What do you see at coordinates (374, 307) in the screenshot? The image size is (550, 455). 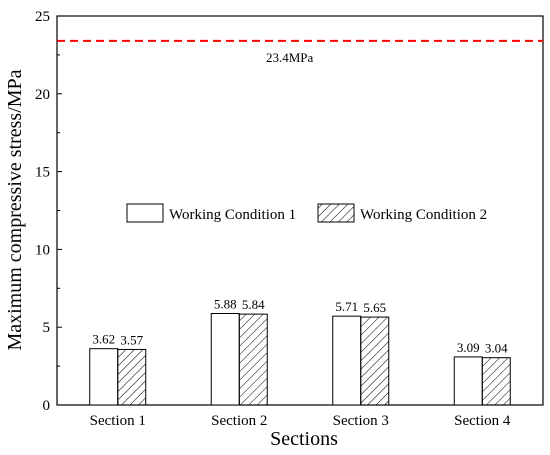 I see `bar-value-label: 5.65` at bounding box center [374, 307].